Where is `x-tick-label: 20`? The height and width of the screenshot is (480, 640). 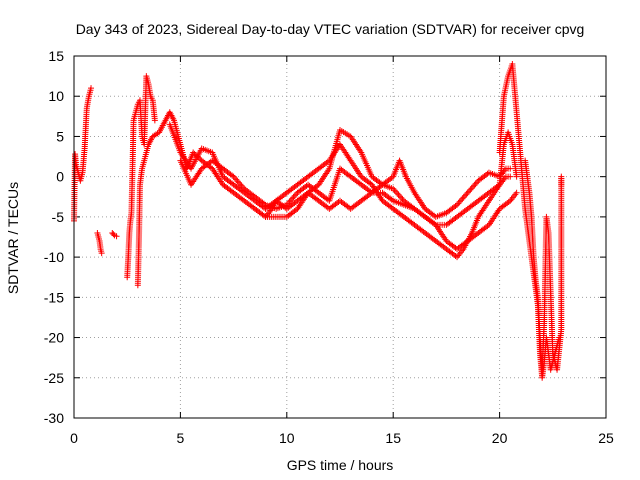
x-tick-label: 20 is located at coordinates (500, 438).